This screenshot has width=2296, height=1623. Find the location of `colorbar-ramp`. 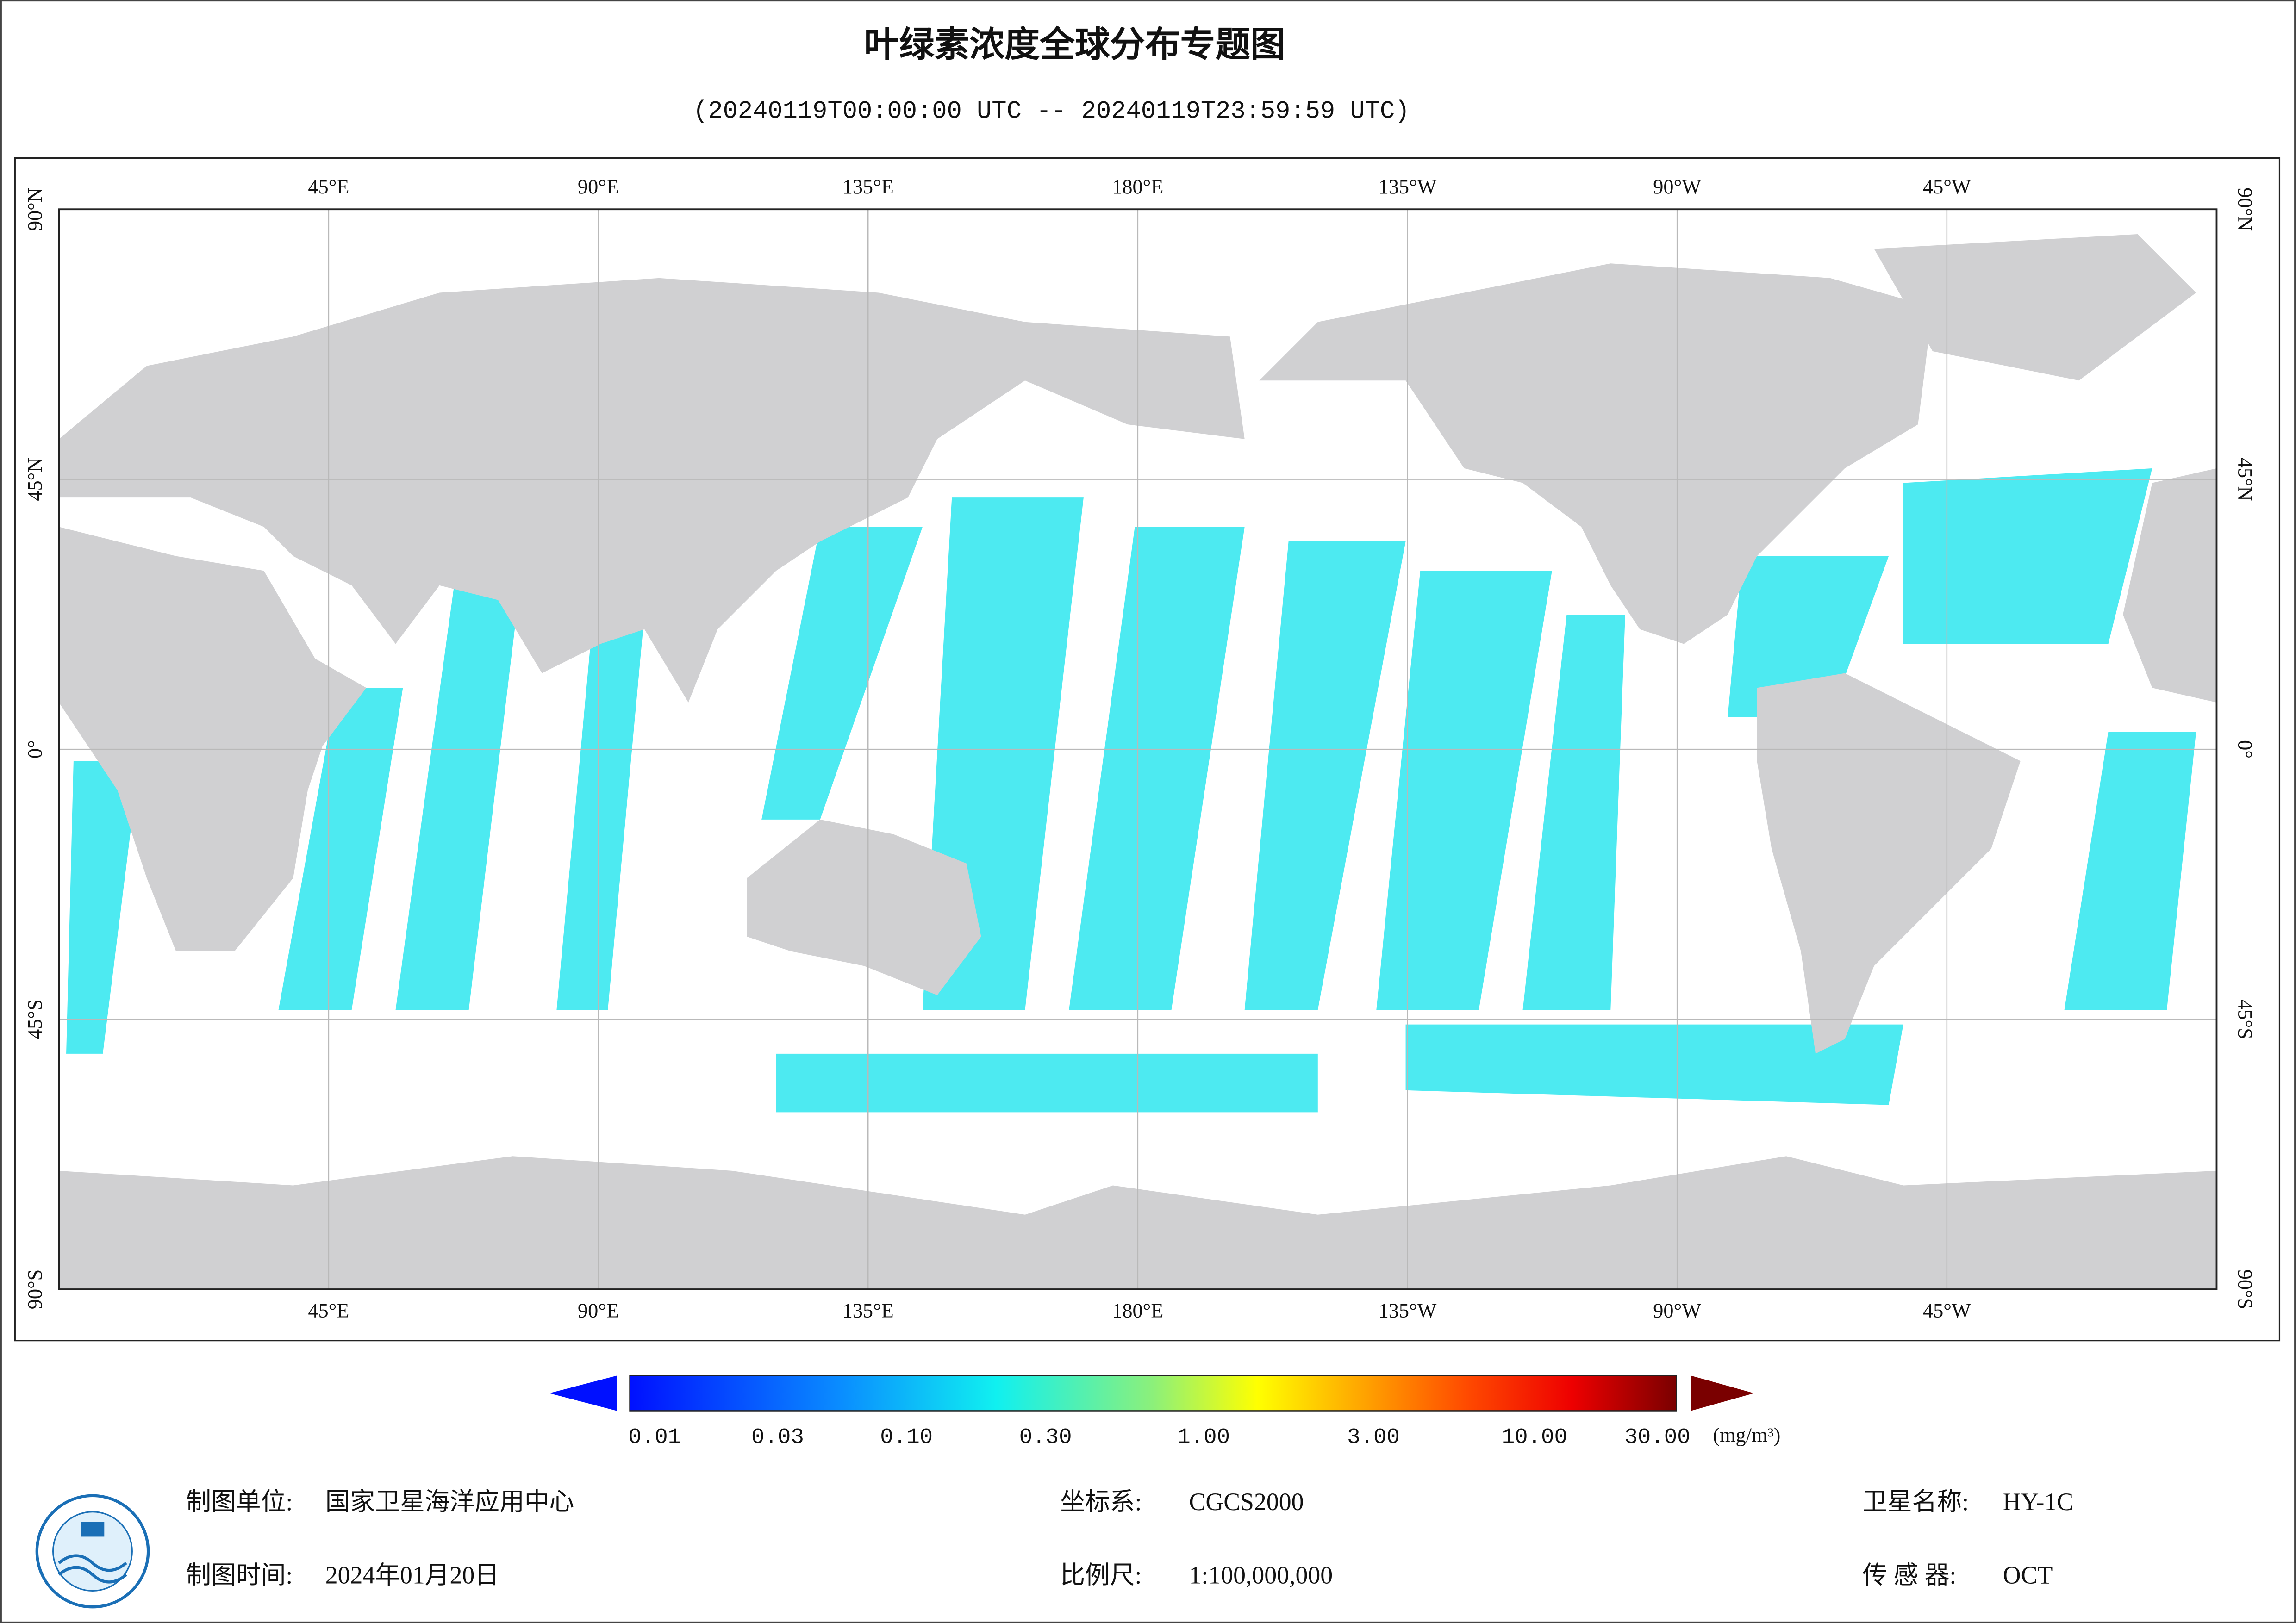

colorbar-ramp is located at coordinates (1153, 1393).